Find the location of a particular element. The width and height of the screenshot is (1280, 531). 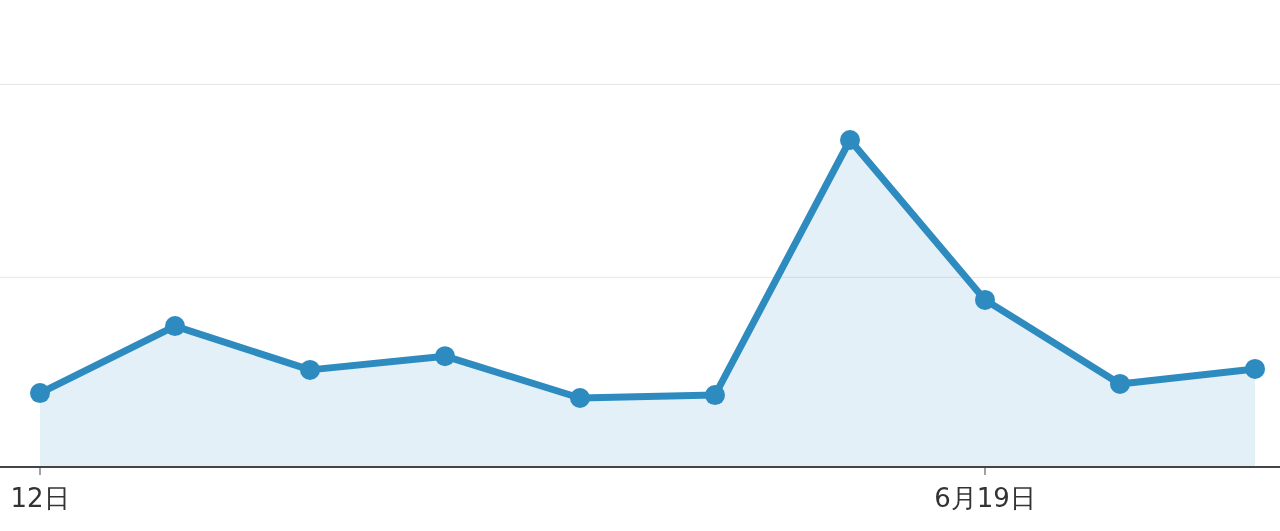

x-tick-label: 12日 is located at coordinates (40, 498).